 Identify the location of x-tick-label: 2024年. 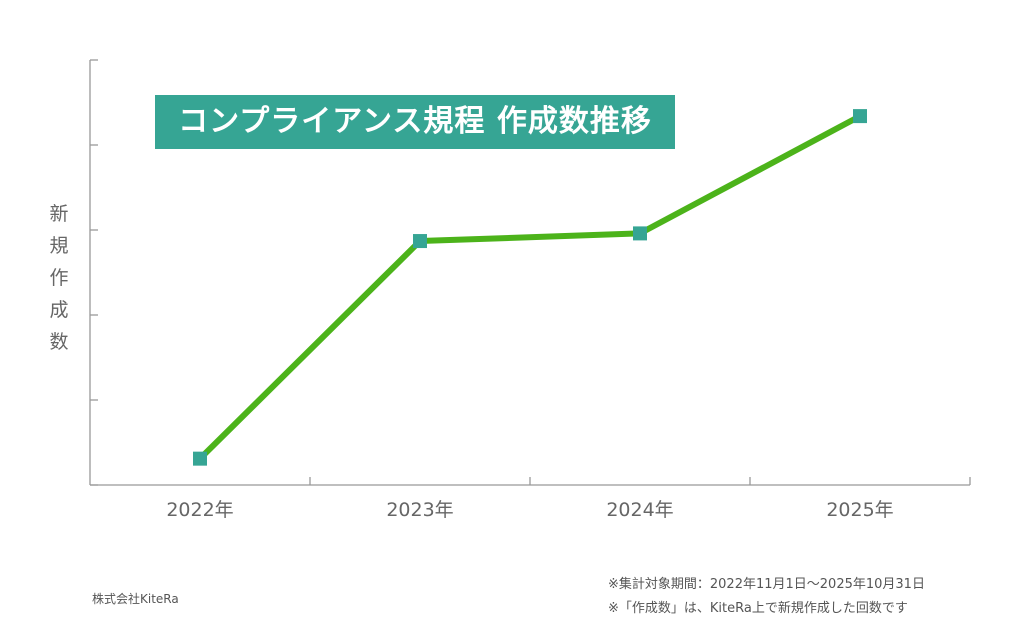
(639, 510).